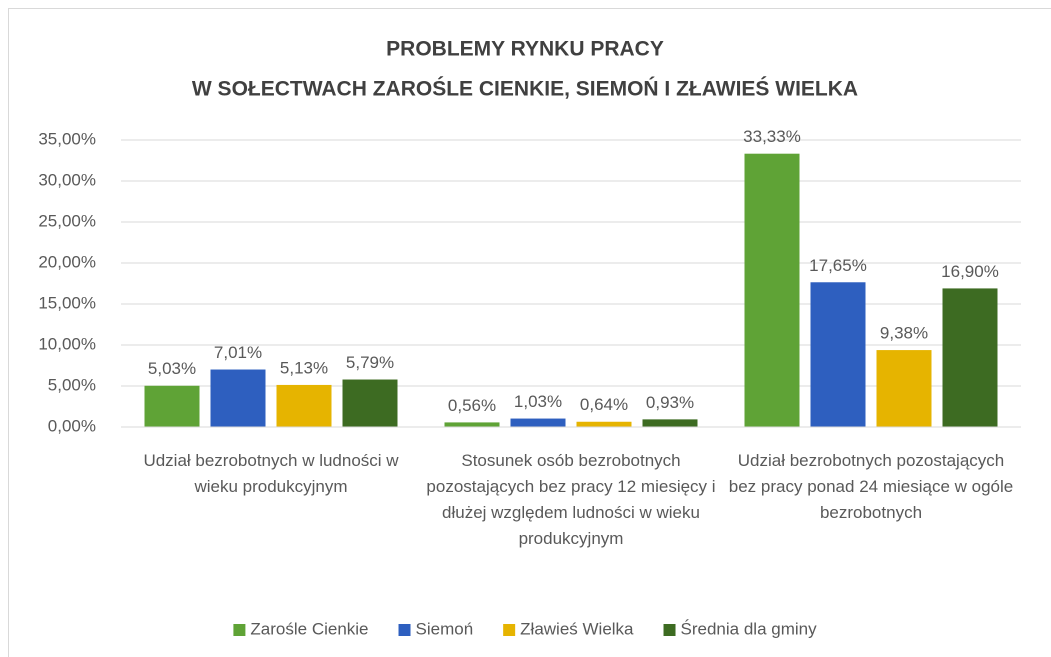 The width and height of the screenshot is (1051, 657). What do you see at coordinates (670, 402) in the screenshot?
I see `value-label: 0,93%` at bounding box center [670, 402].